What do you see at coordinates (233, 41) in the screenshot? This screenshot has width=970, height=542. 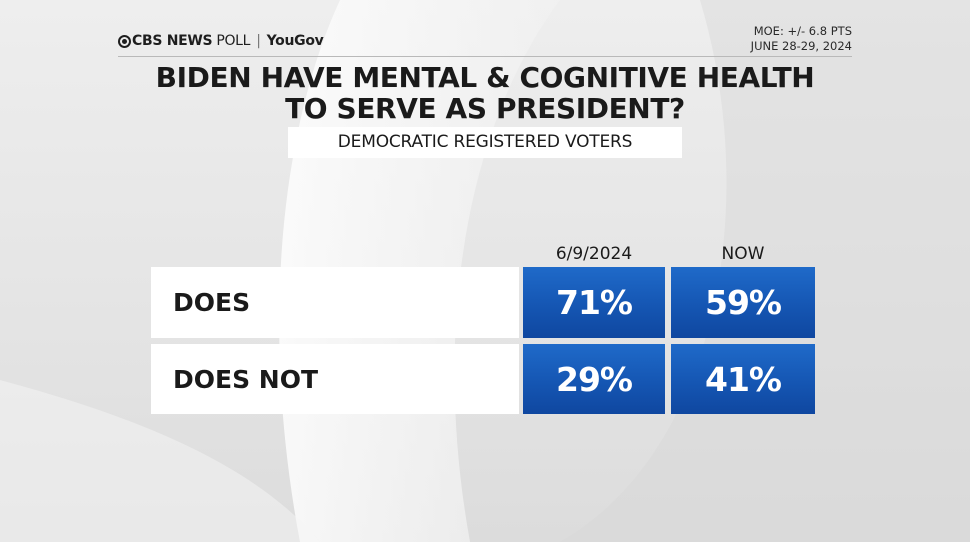 I see `poll-label: POLL` at bounding box center [233, 41].